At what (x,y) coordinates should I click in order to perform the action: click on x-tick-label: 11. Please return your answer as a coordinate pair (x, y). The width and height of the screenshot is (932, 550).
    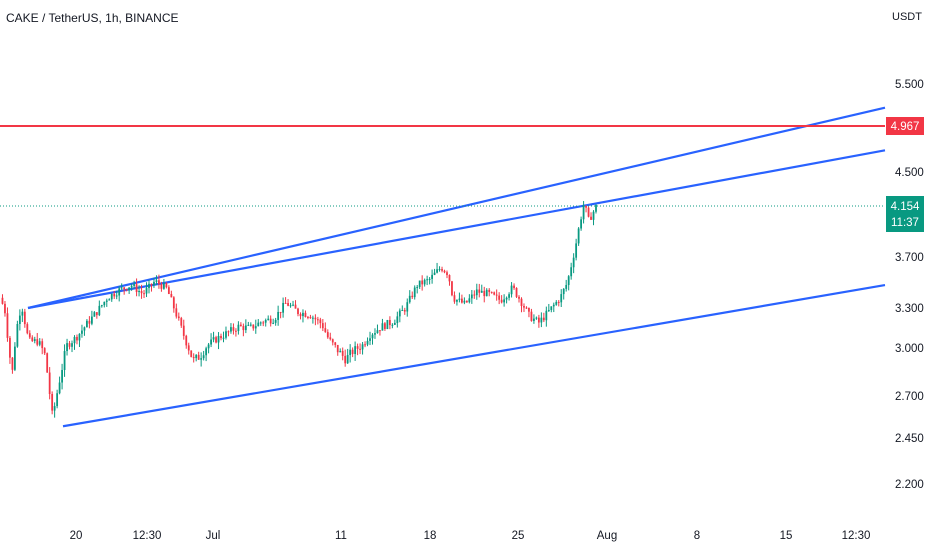
    Looking at the image, I should click on (341, 536).